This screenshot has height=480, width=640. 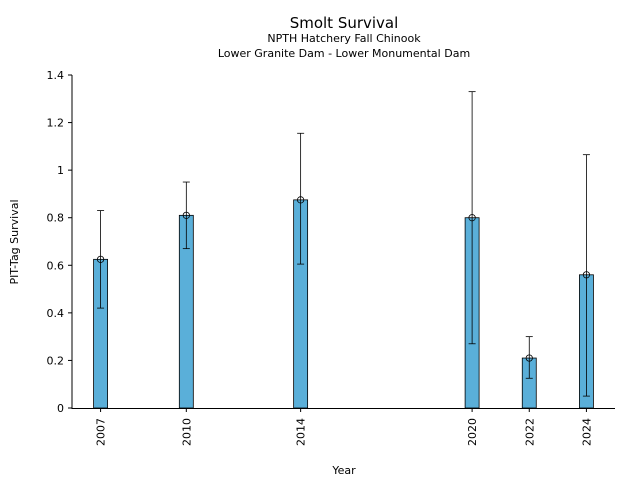 I want to click on x-axis-label: Year, so click(x=343, y=470).